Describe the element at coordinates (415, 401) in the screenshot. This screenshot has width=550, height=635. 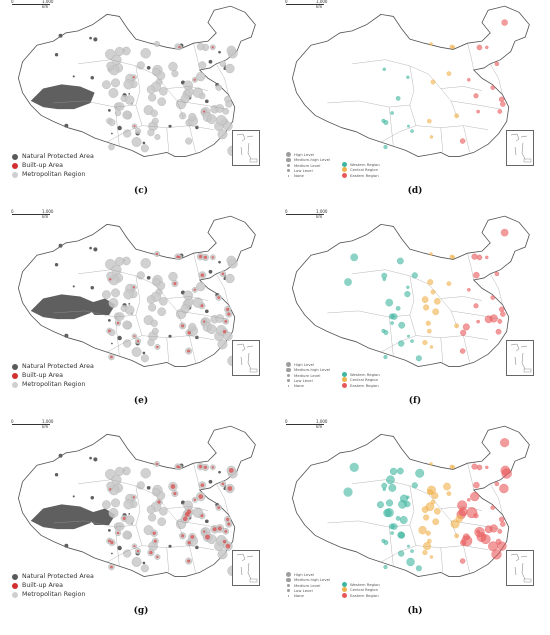
I see `panel-caption: (f)` at that location.